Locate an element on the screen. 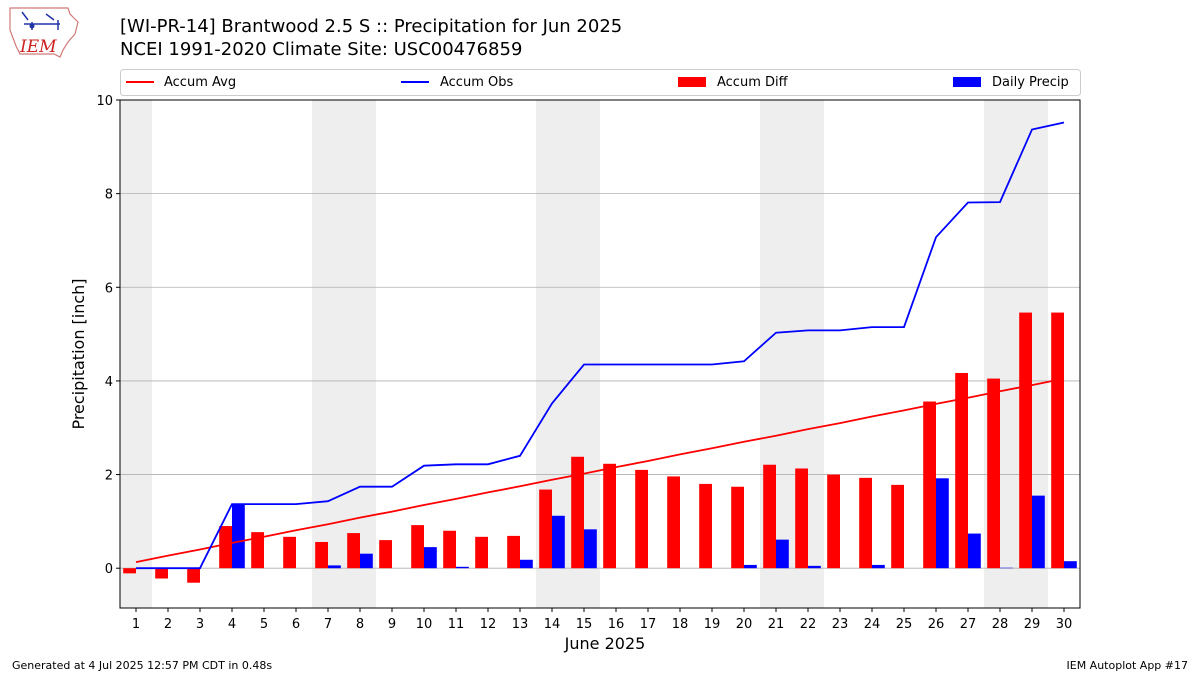 This screenshot has height=675, width=1200. y-tick-label: 0 is located at coordinates (109, 569).